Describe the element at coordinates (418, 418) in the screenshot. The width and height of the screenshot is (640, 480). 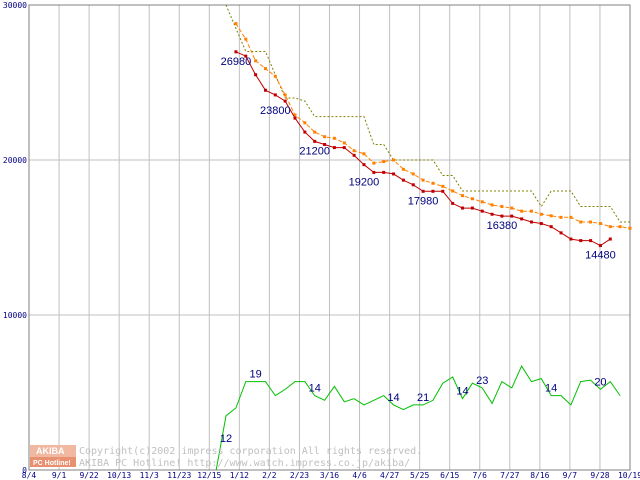
I see `series-line-shop-count` at that location.